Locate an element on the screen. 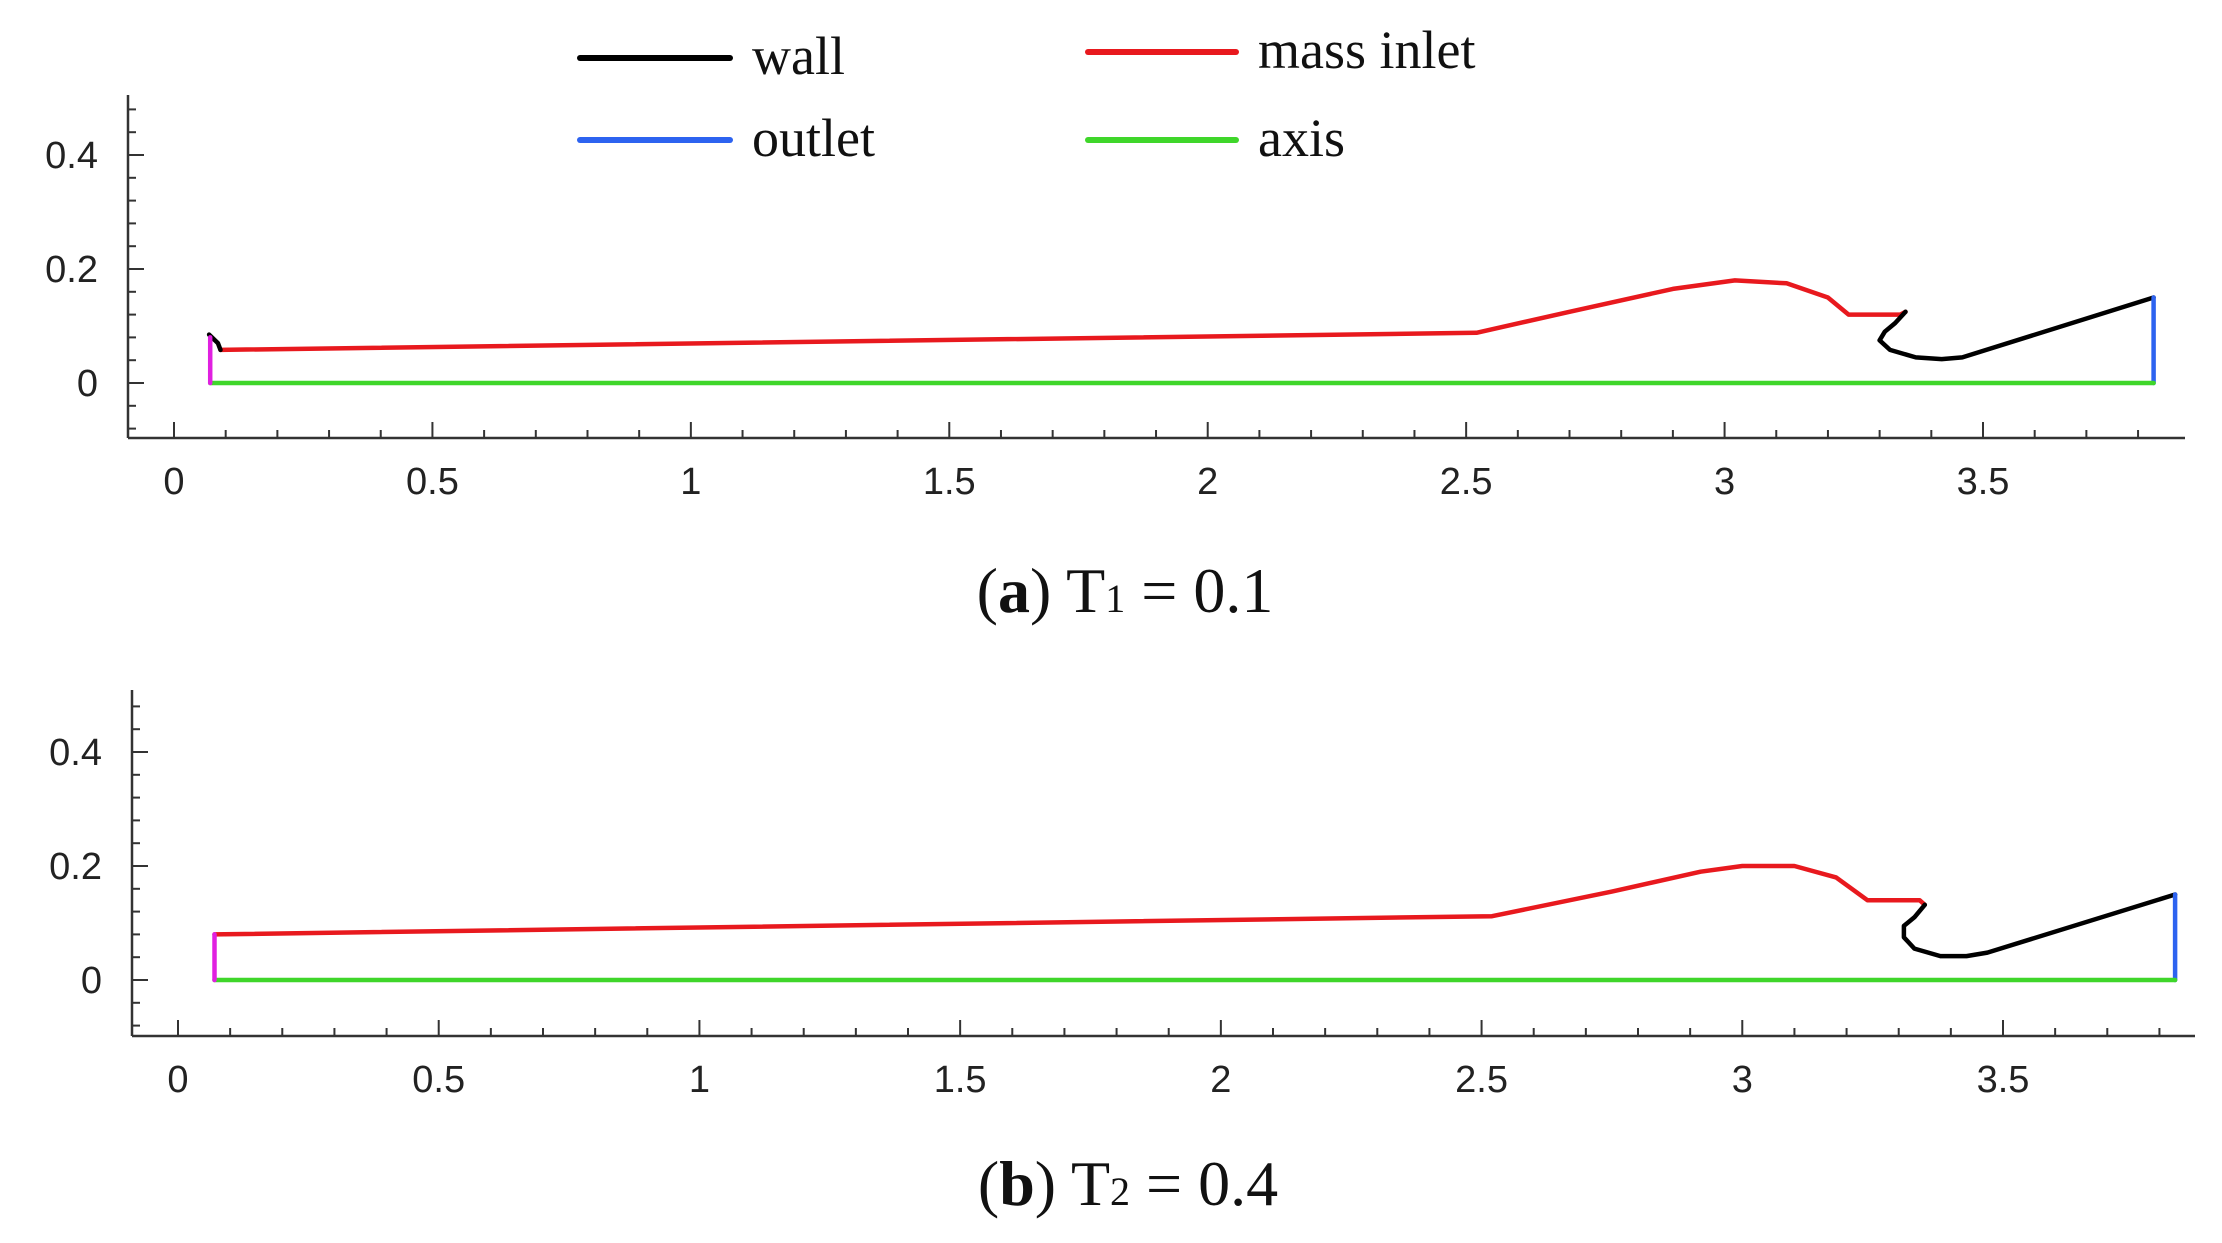  caption-rest: = 0.1 is located at coordinates (1199, 590).